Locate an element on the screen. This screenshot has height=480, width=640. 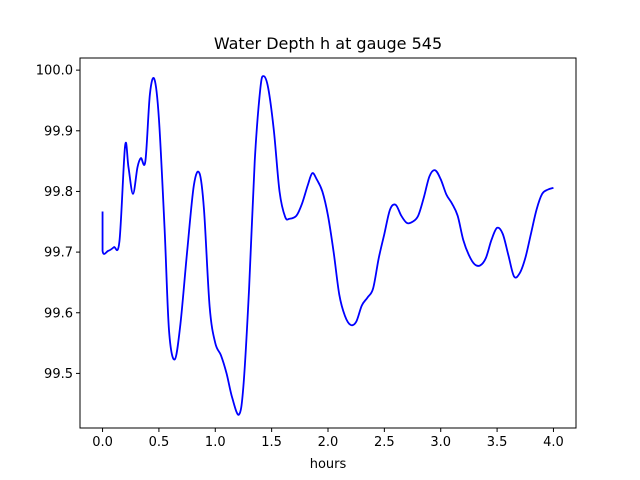
x-axis-ticks: 0.0 0.5 1.0 1.5 2.0 2.5 3.0 3.5 4.0 is located at coordinates (328, 439).